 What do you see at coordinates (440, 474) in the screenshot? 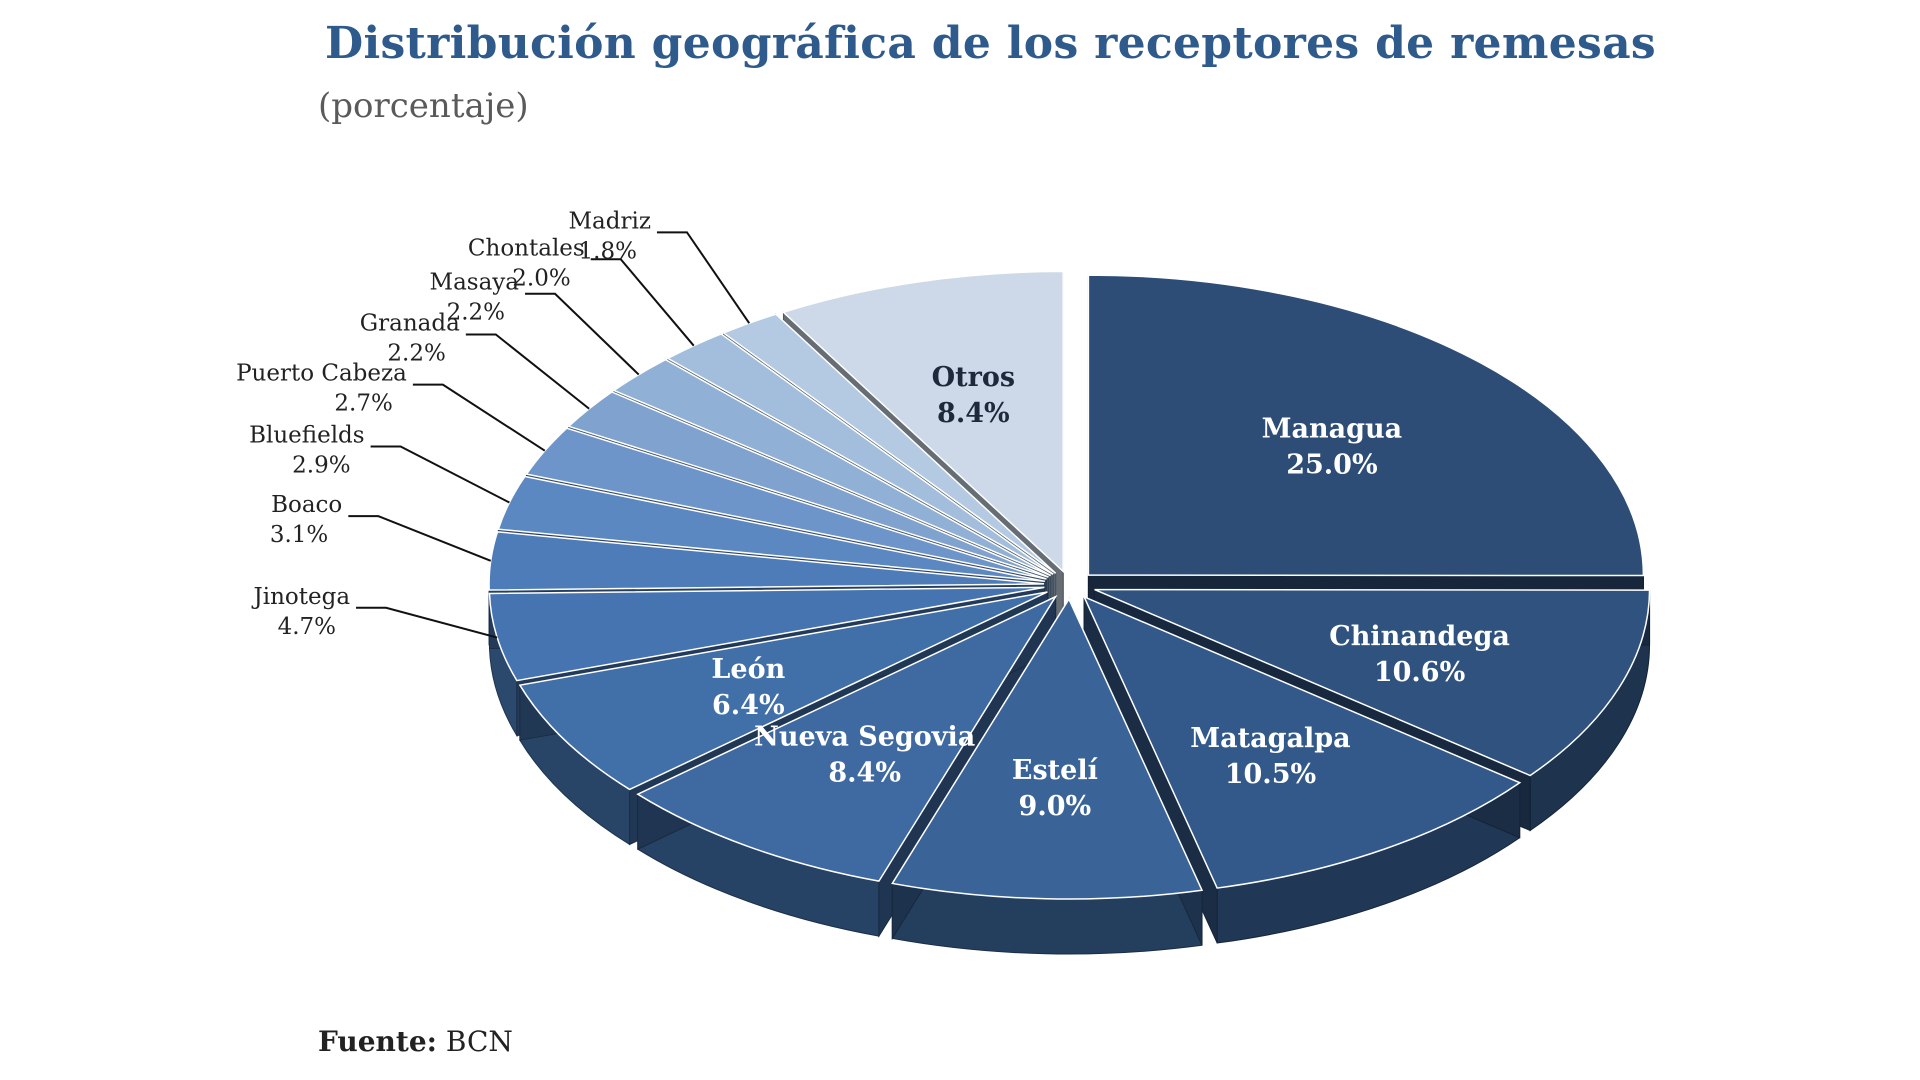
I see `leader-bluefields` at bounding box center [440, 474].